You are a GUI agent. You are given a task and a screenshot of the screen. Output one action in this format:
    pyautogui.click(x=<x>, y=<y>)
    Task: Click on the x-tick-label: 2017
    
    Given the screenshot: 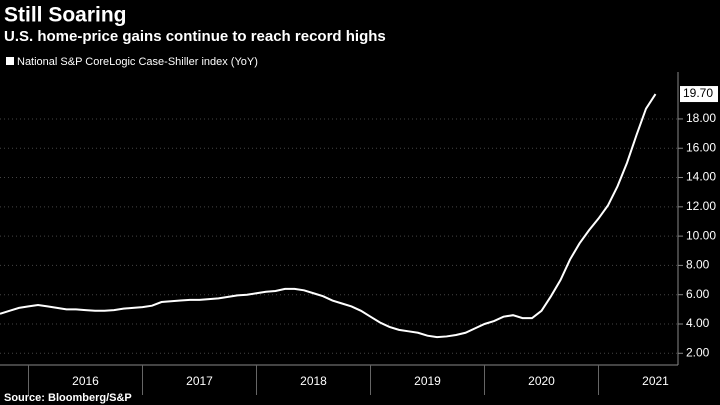 What is the action you would take?
    pyautogui.click(x=199, y=381)
    